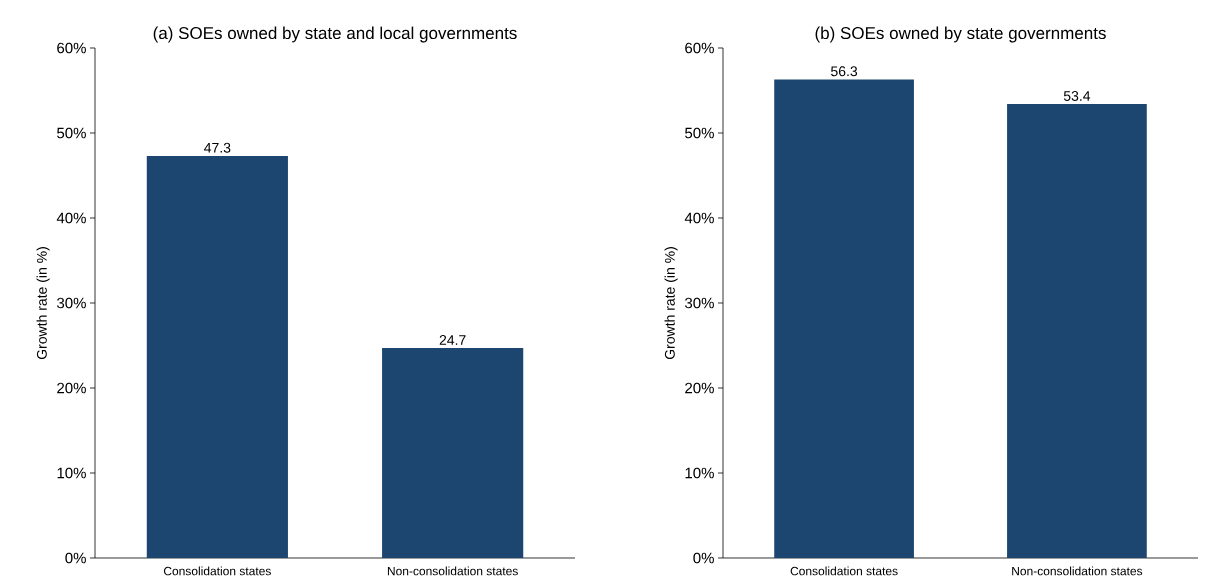 The width and height of the screenshot is (1213, 586). I want to click on chart-title: (b) SOEs owned by state governments, so click(960, 34).